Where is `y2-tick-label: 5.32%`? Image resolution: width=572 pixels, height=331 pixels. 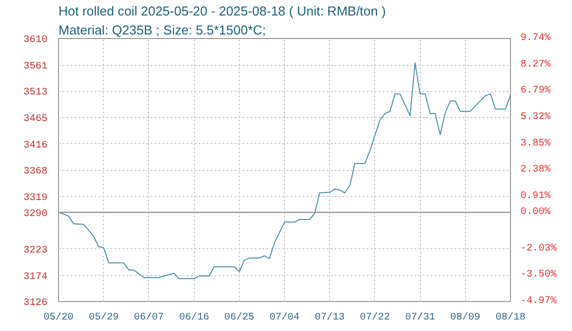
y2-tick-label: 5.32% is located at coordinates (535, 118).